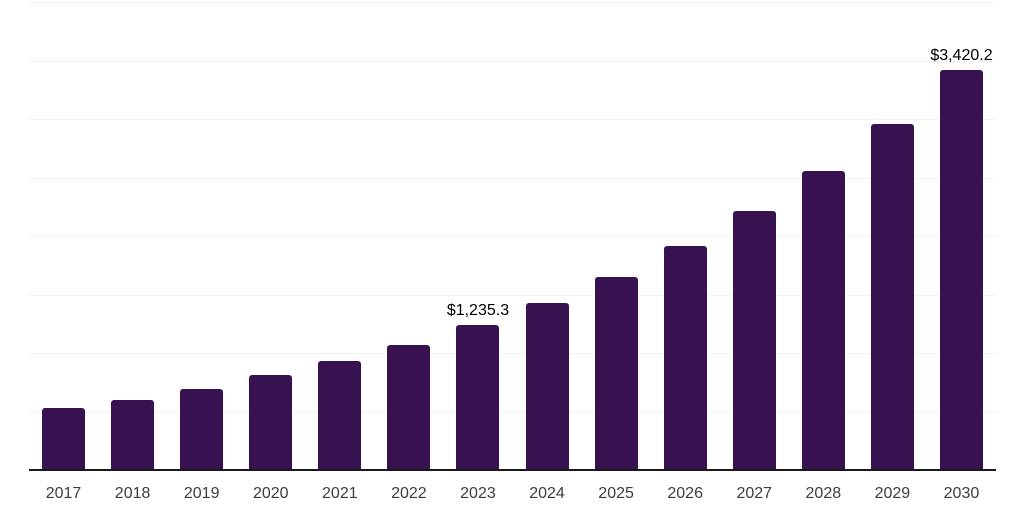  Describe the element at coordinates (961, 55) in the screenshot. I see `data-label-2030: $3,420.2` at that location.